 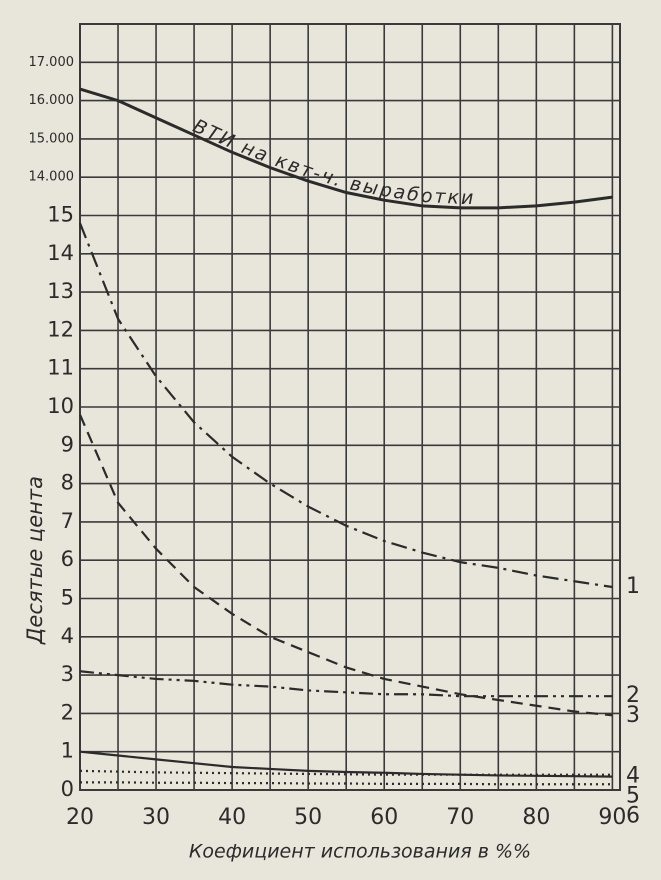 I want to click on series-label: 5, so click(x=633, y=796).